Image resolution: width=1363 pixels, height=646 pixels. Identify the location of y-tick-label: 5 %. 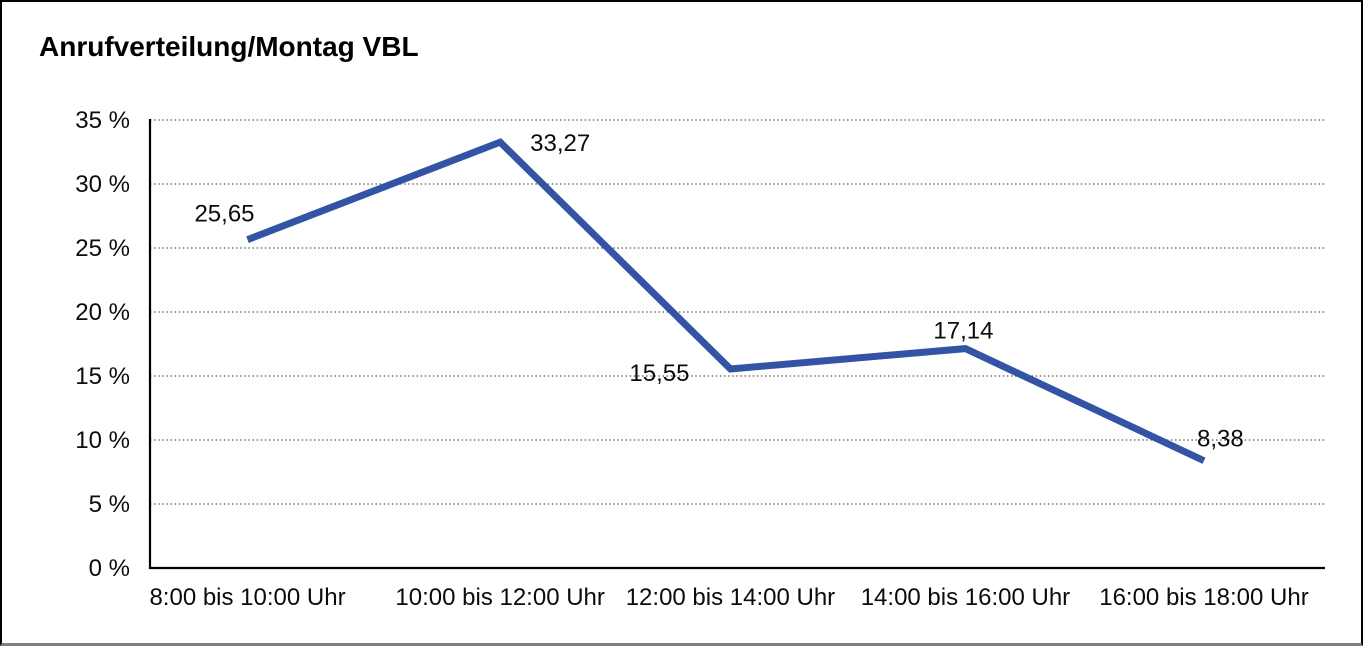
(109, 504).